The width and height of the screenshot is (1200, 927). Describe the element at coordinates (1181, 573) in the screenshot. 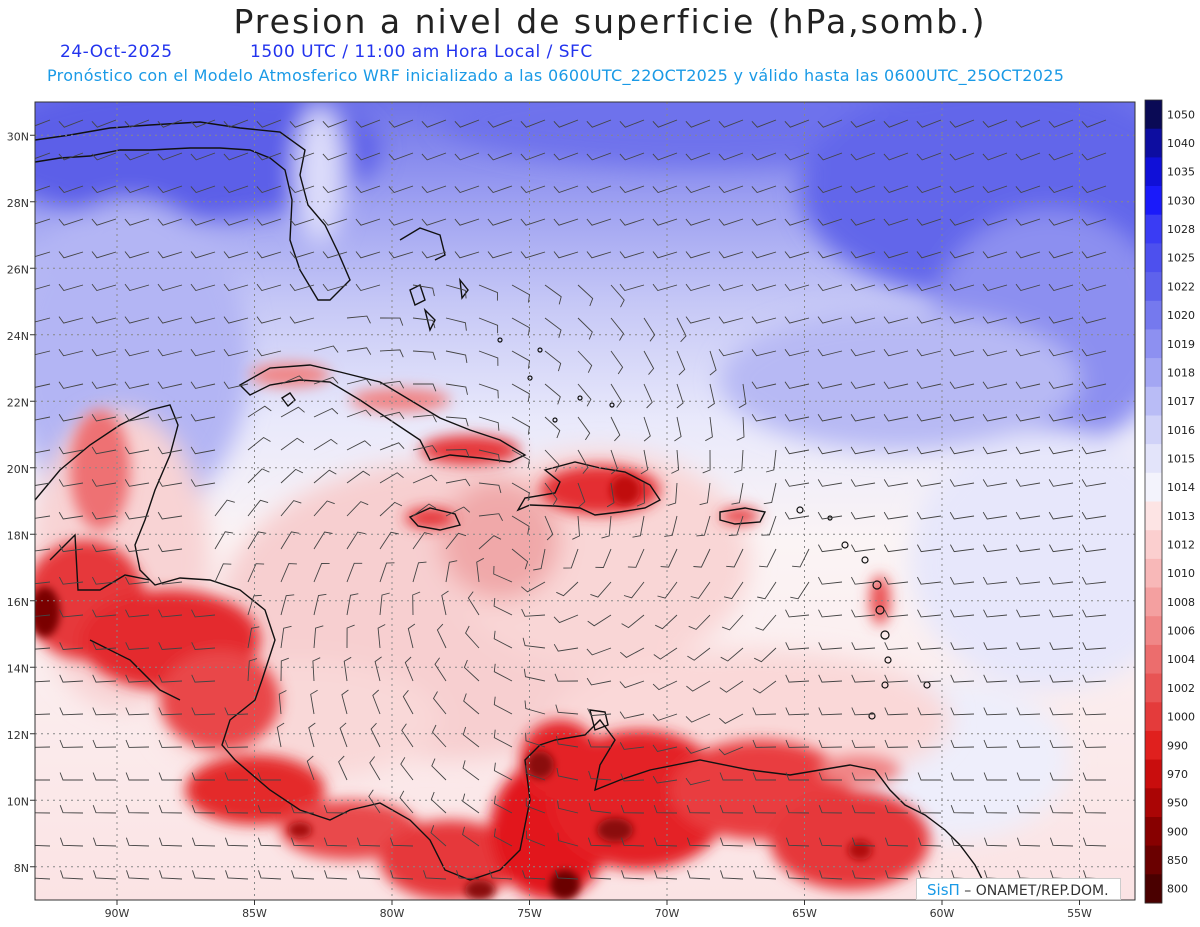

I see `colorbar-label: 1010` at that location.